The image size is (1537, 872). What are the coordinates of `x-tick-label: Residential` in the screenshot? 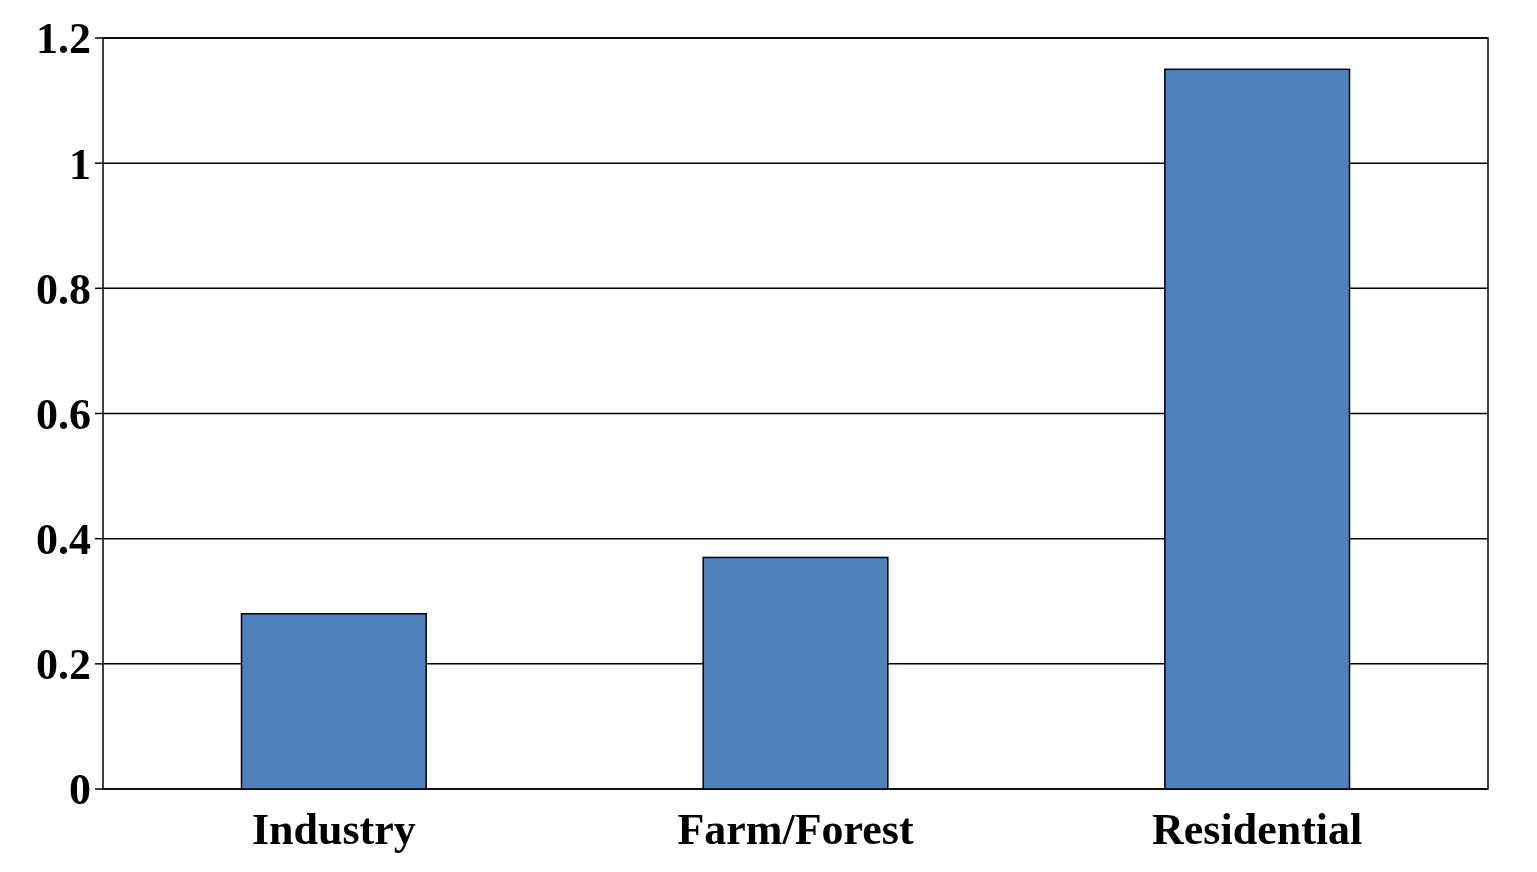 It's located at (1257, 829).